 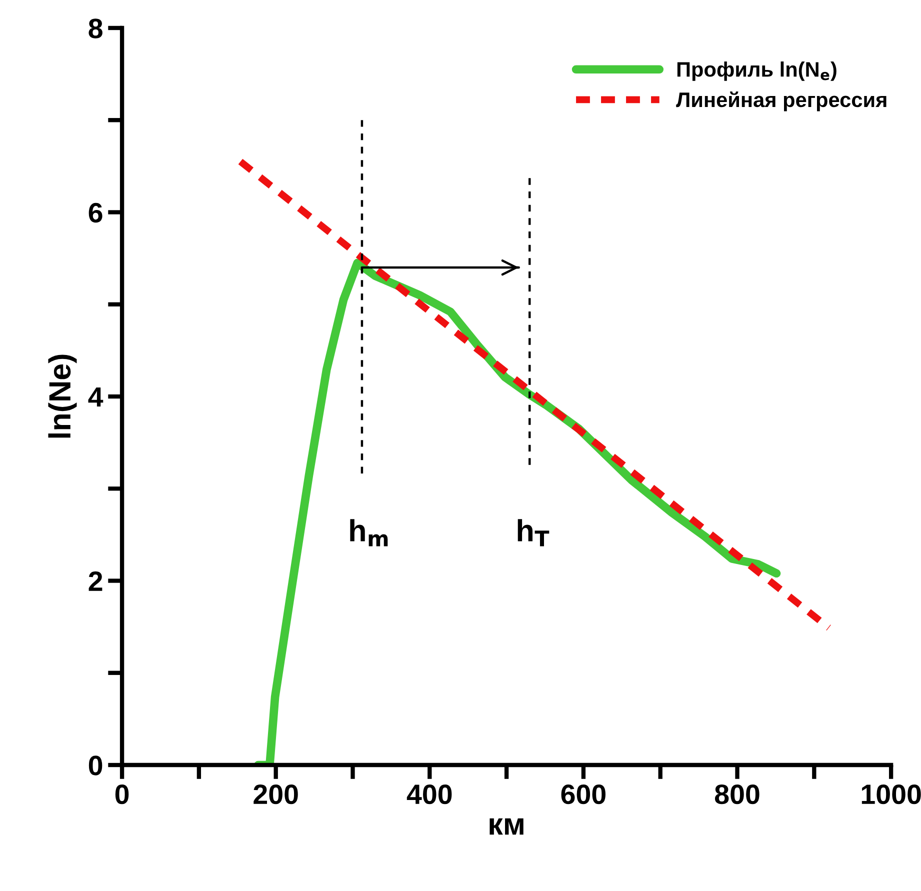 What do you see at coordinates (62, 396) in the screenshot?
I see `y-axis-title: ln(Ne)` at bounding box center [62, 396].